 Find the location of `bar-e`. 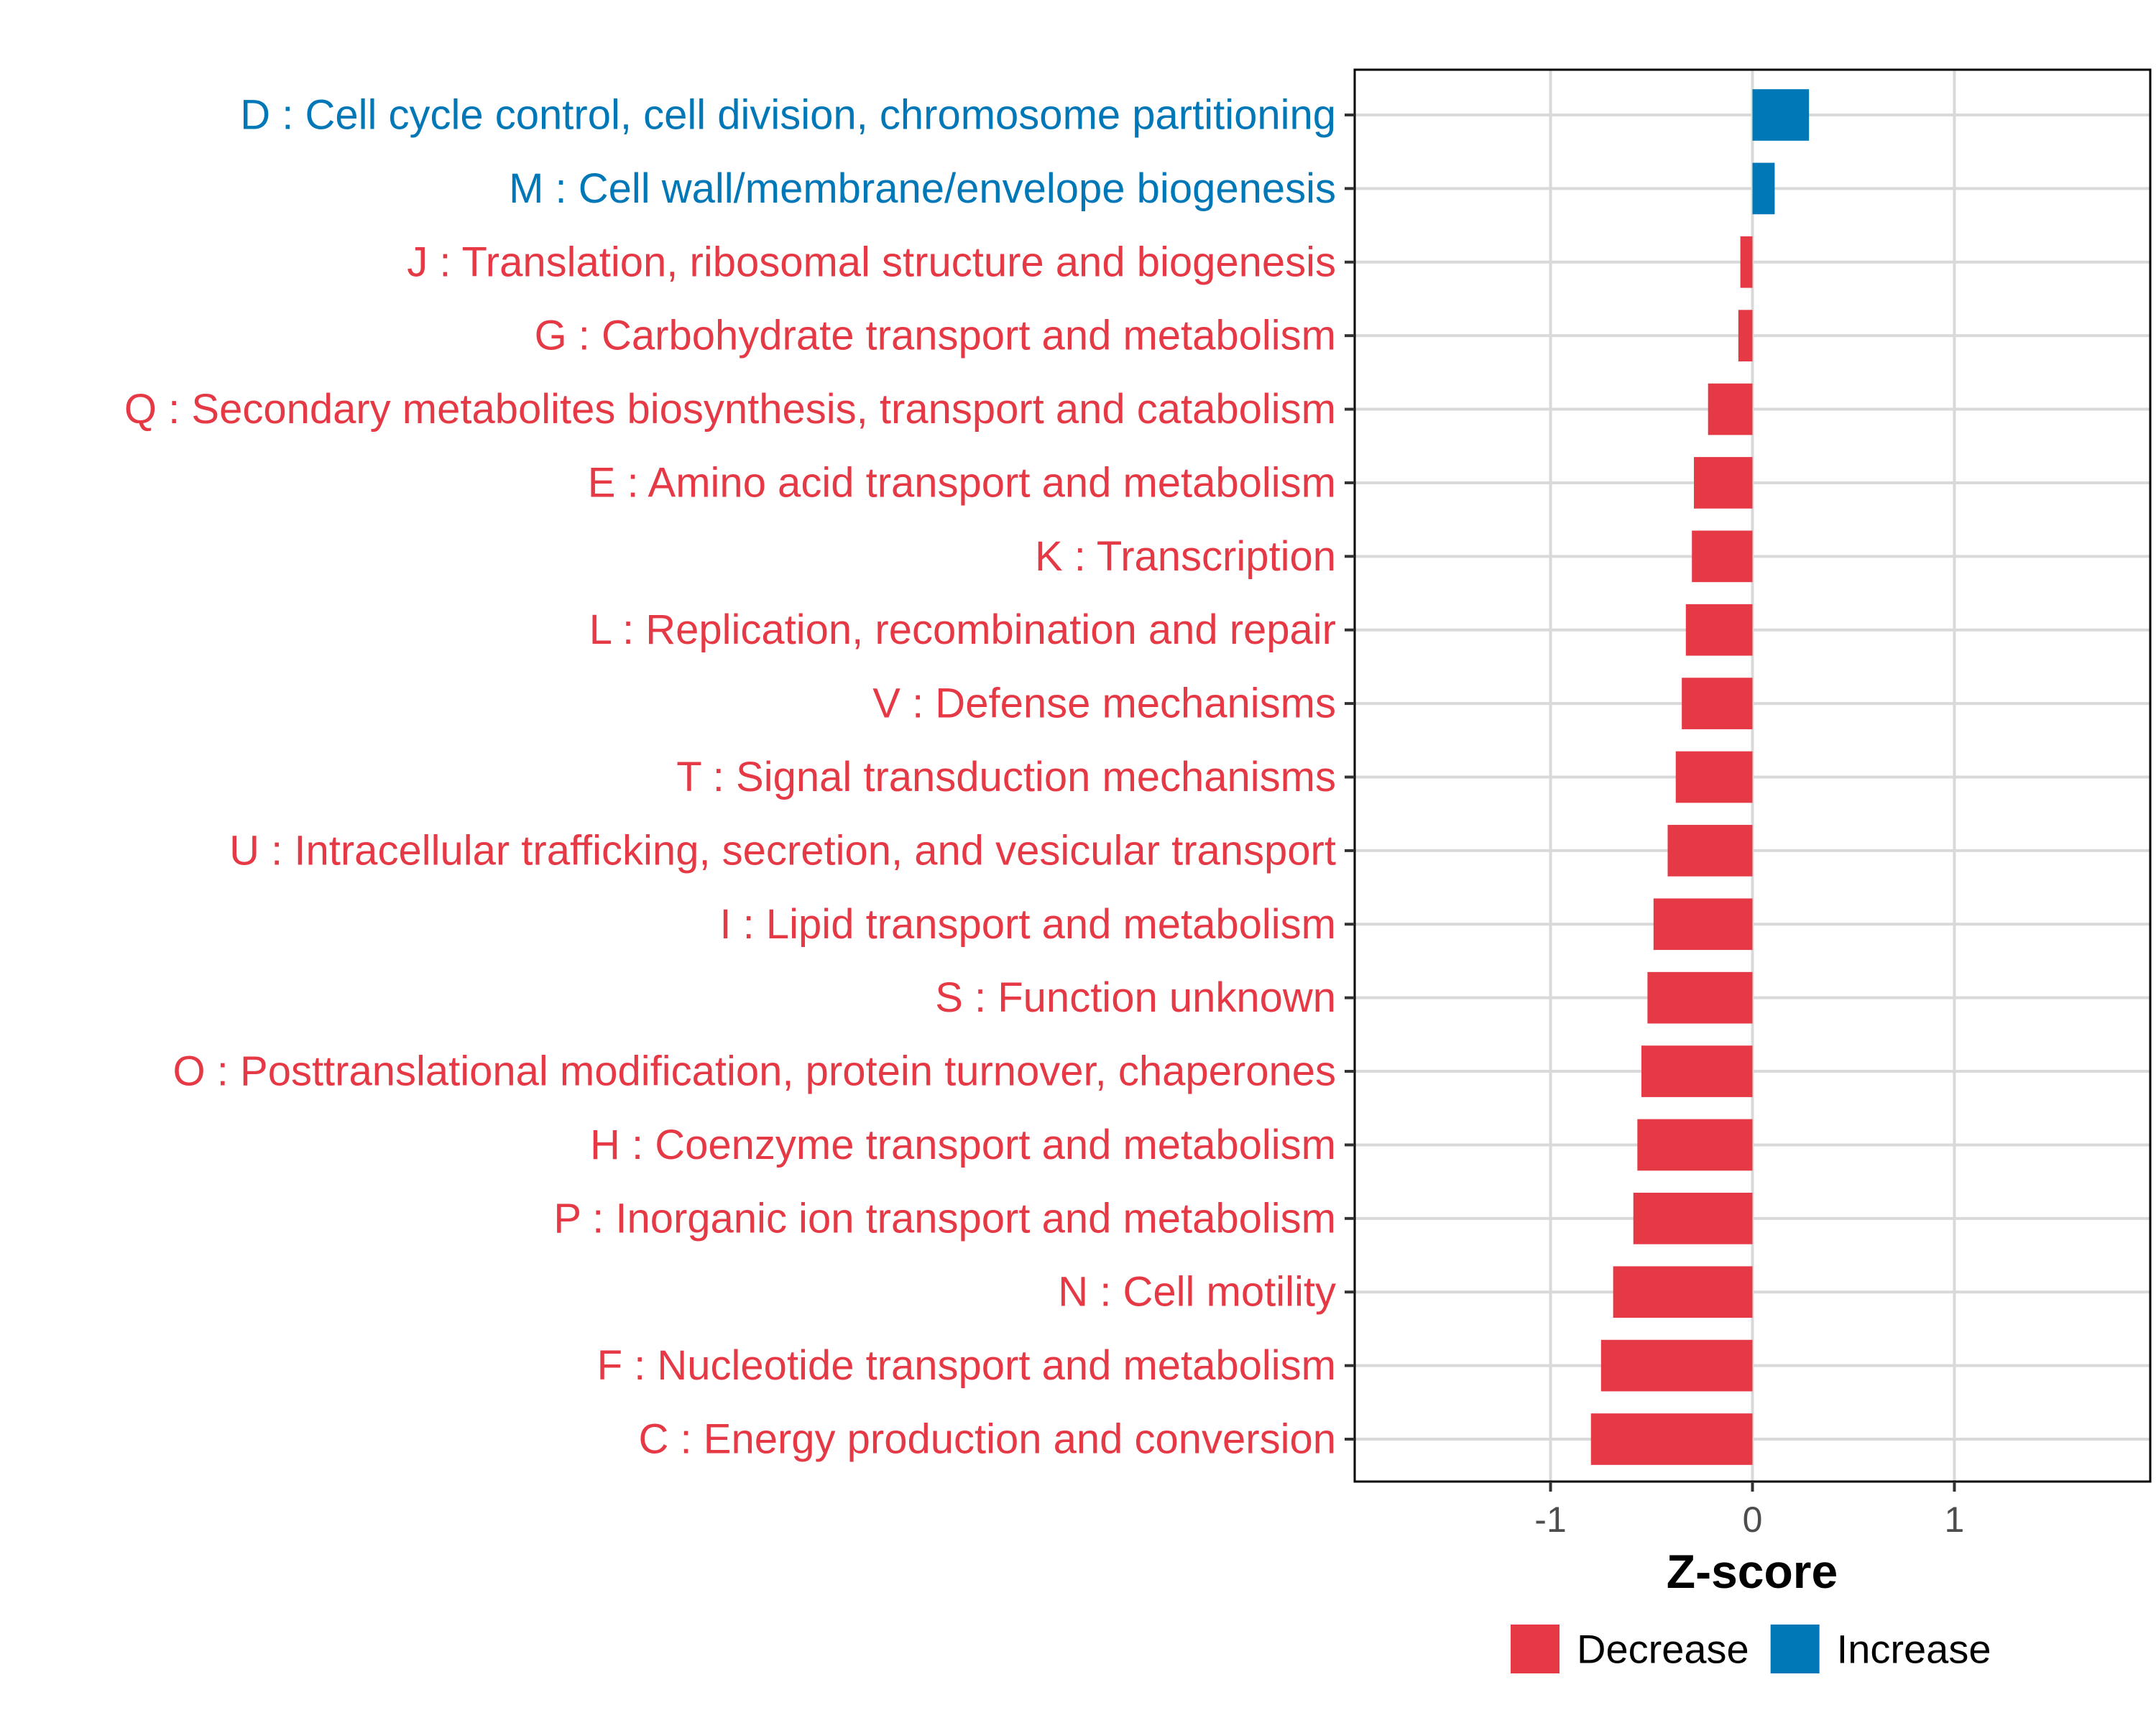

bar-e is located at coordinates (1724, 483).